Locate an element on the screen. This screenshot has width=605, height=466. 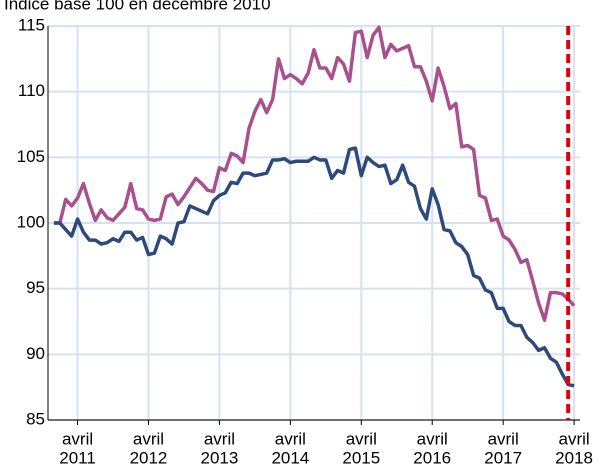
y-tick-label: 100 is located at coordinates (31, 221).